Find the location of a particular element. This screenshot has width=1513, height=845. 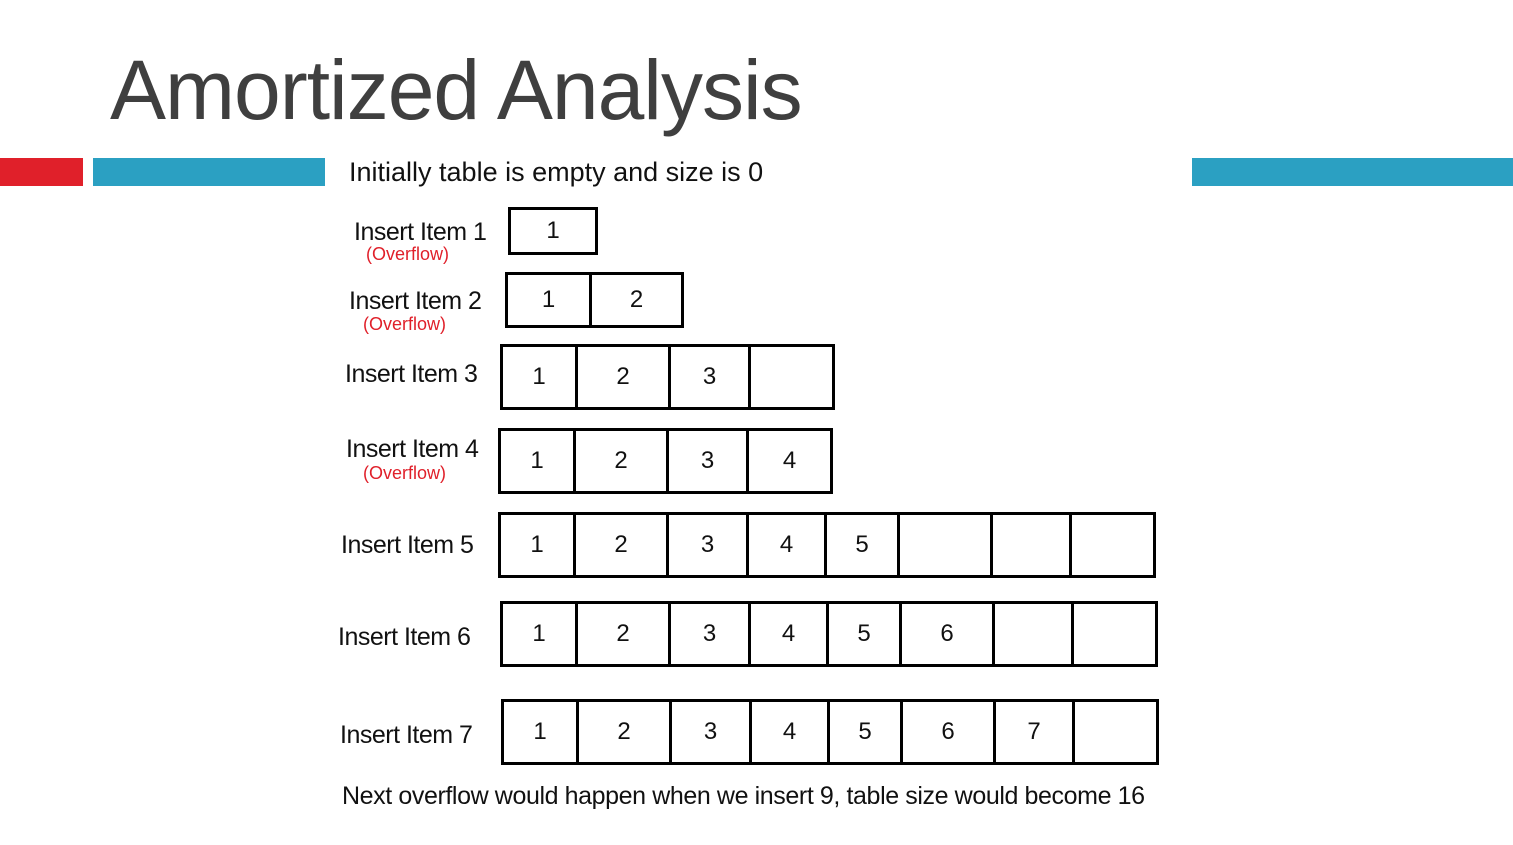

accent-bar-teal-left is located at coordinates (209, 172).